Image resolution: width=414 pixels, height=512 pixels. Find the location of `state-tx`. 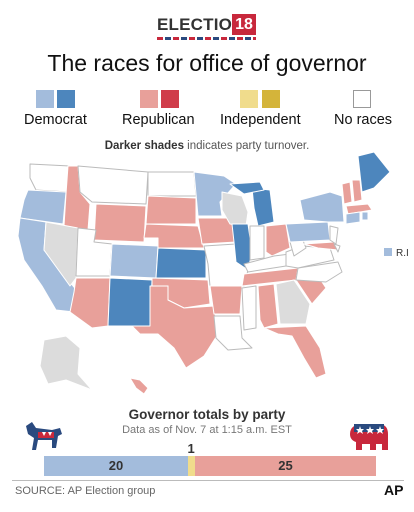

state-tx is located at coordinates (175, 327).